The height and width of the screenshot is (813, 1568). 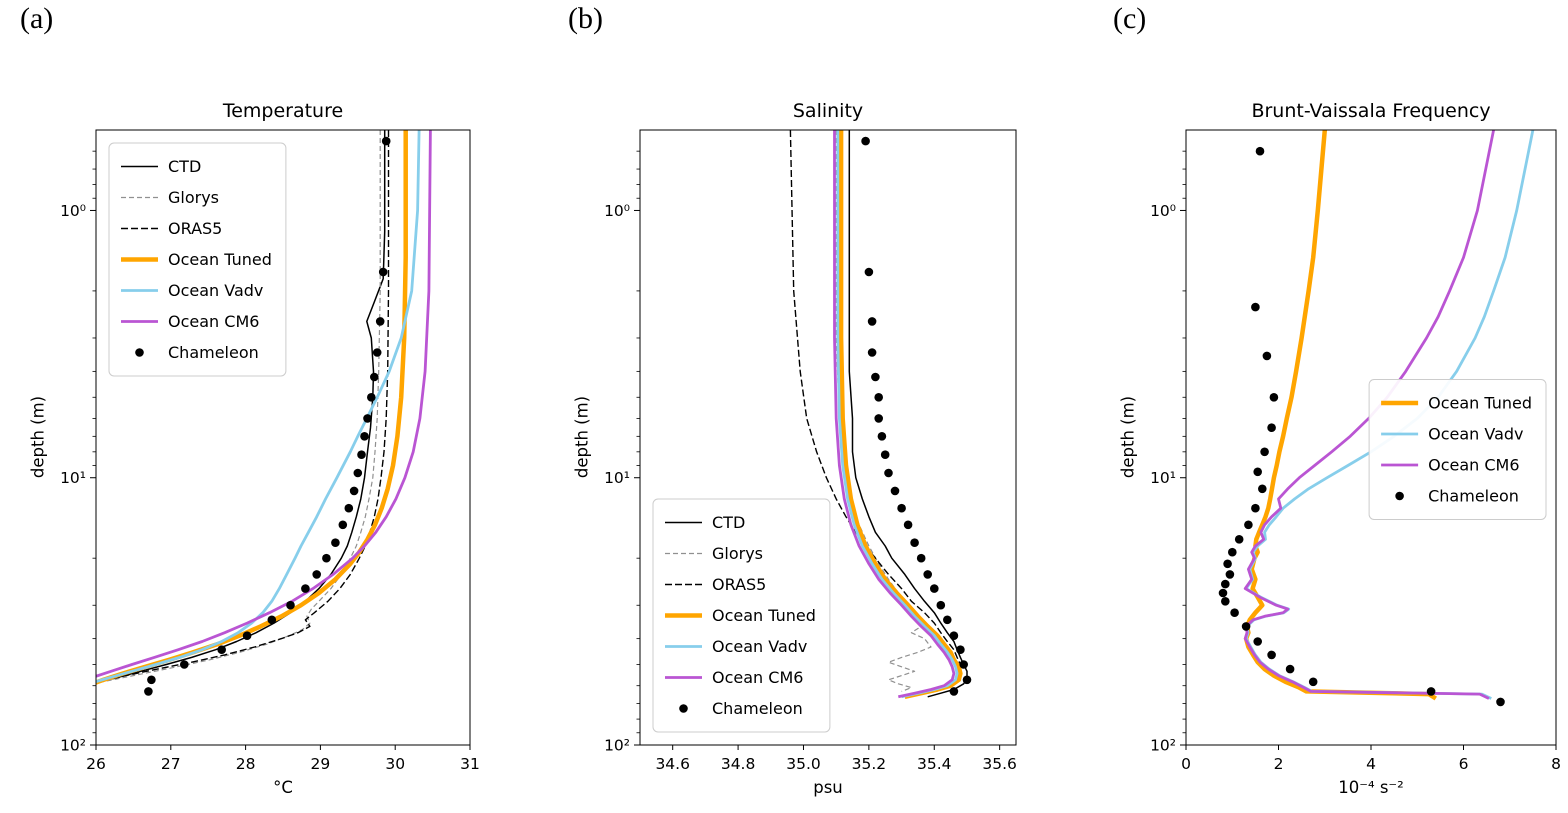 What do you see at coordinates (1457, 449) in the screenshot?
I see `legend: Ocean Tuned Ocean Vadv Ocean CM6 Chameleon` at bounding box center [1457, 449].